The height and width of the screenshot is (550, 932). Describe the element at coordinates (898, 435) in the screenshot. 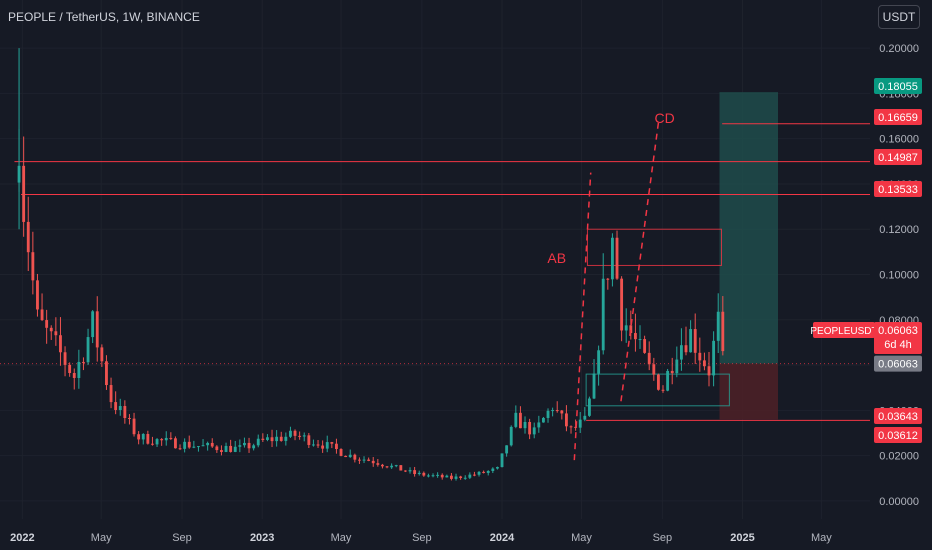

I see `level-price-tag-bg` at that location.